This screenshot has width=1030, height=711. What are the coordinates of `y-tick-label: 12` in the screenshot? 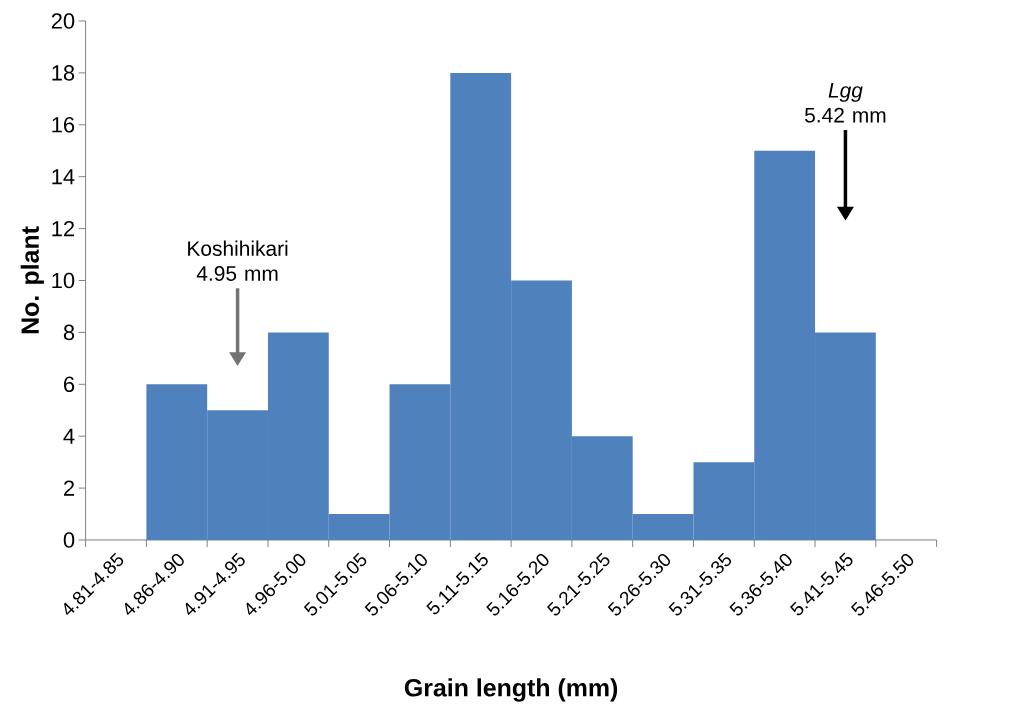 It's located at (63, 228).